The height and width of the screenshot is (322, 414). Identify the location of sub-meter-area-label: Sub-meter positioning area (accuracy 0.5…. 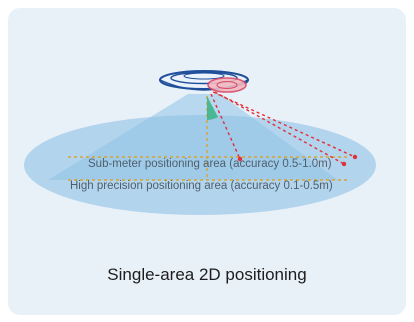
(210, 164).